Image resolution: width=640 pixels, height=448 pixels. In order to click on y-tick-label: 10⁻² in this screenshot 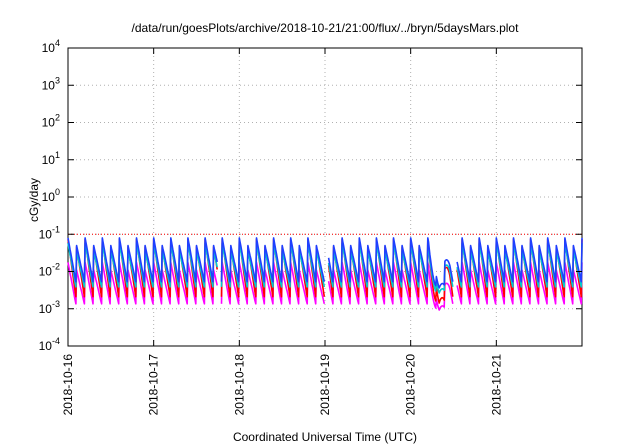, I will do `click(49, 270)`.